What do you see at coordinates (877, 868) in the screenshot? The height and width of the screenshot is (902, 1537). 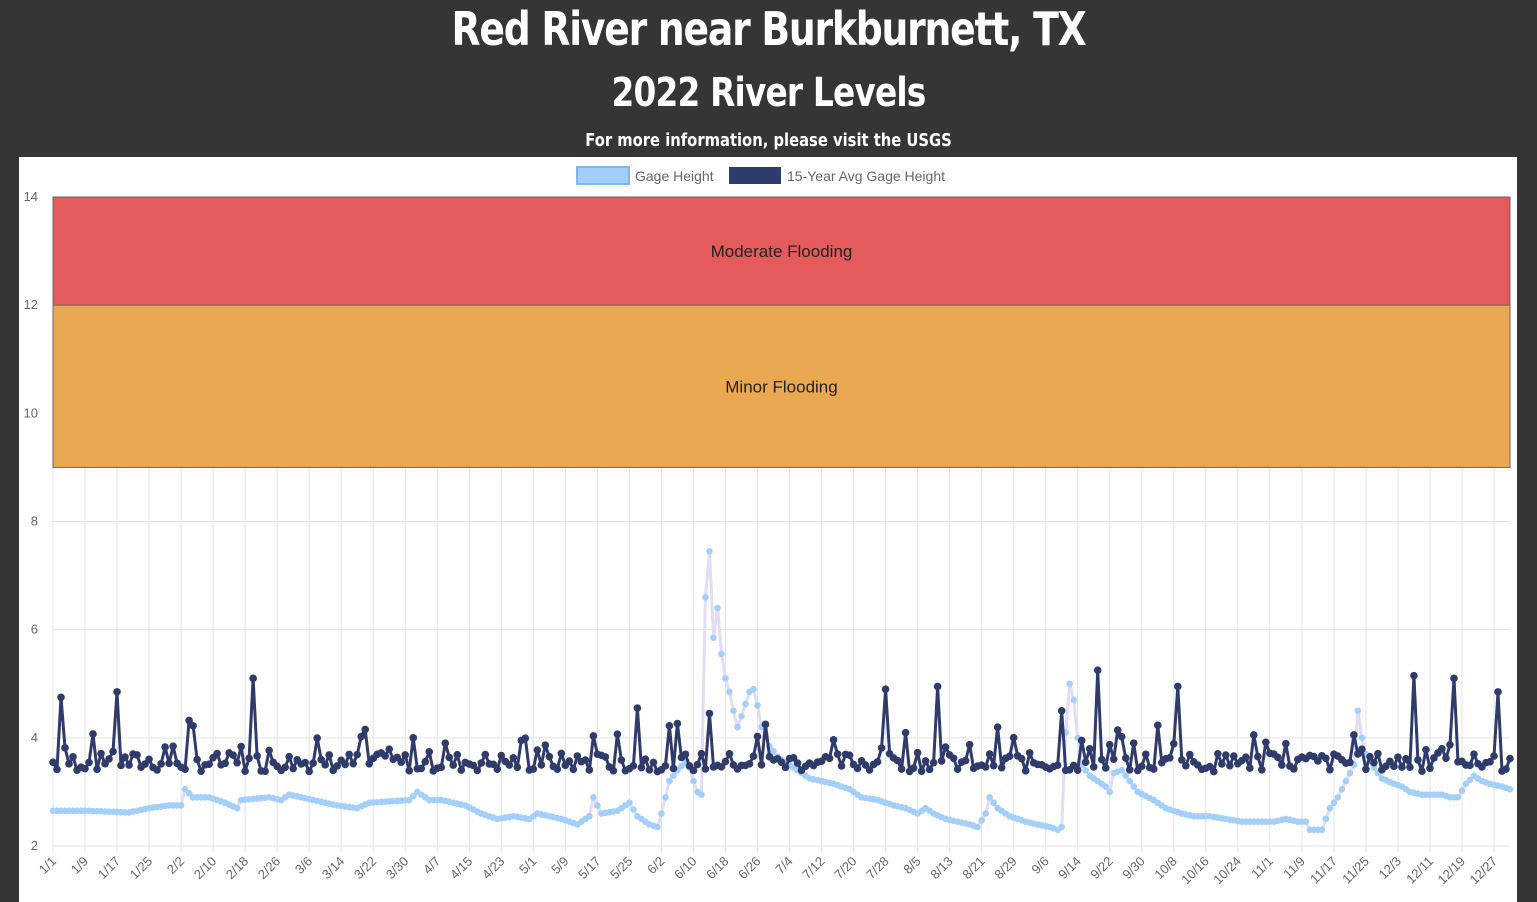 I see `x-tick-label: 7/28` at bounding box center [877, 868].